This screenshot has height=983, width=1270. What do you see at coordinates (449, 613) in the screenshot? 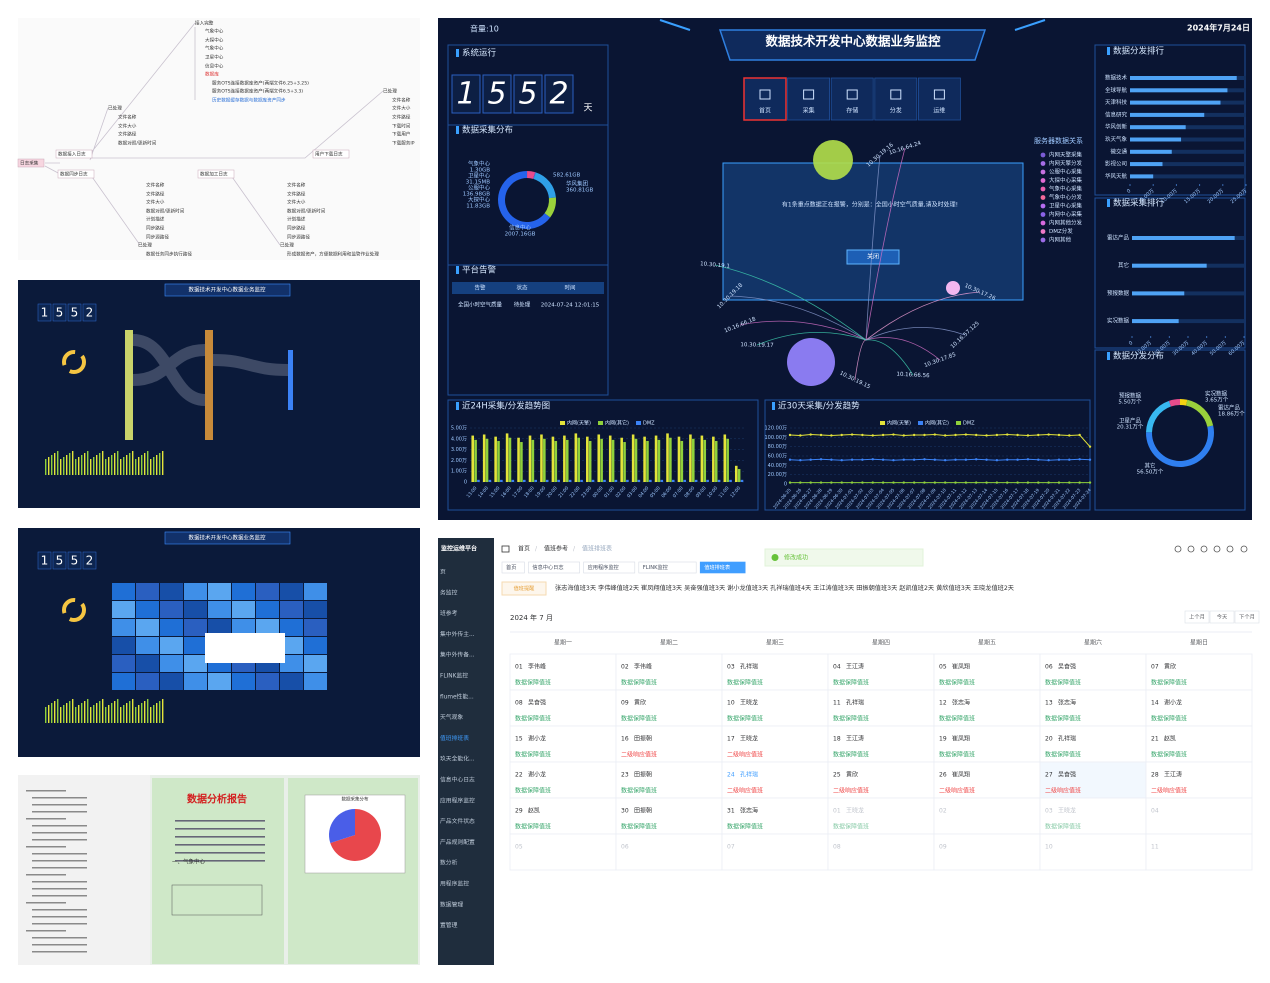
I see `menu-item: 班参考` at bounding box center [449, 613].